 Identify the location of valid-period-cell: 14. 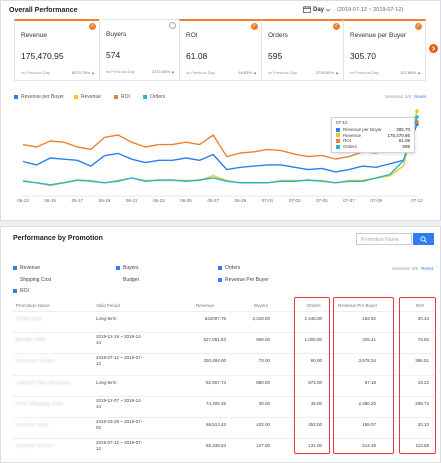
(99, 343).